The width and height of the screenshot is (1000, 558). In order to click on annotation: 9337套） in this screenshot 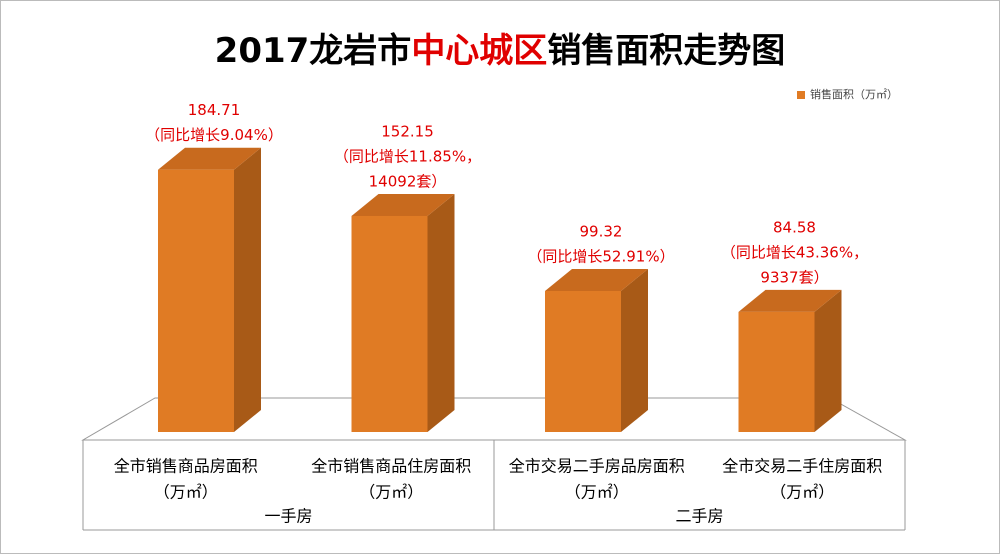, I will do `click(794, 277)`.